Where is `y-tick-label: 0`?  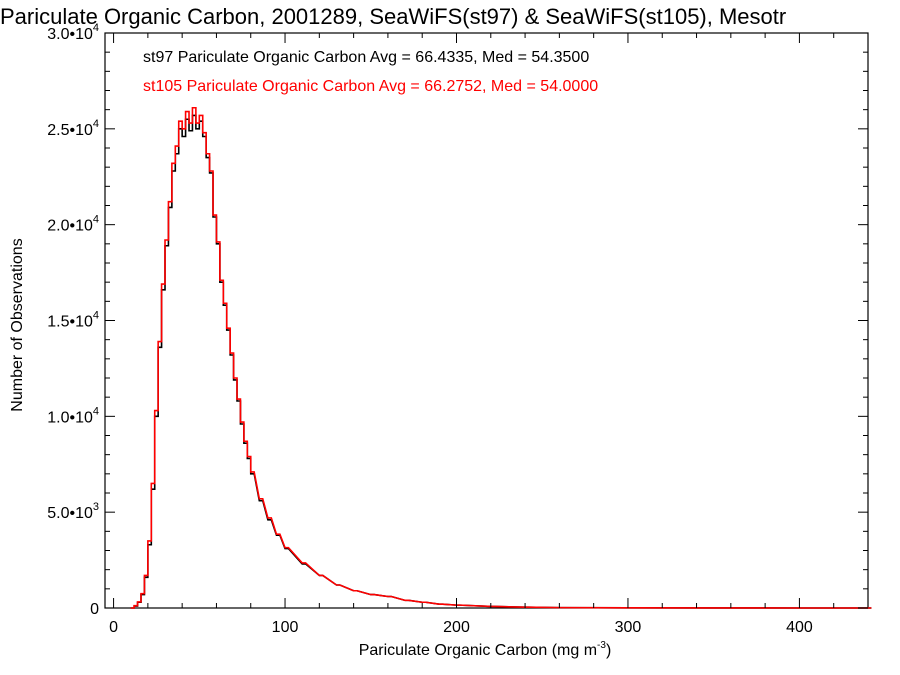 y-tick-label: 0 is located at coordinates (94, 609).